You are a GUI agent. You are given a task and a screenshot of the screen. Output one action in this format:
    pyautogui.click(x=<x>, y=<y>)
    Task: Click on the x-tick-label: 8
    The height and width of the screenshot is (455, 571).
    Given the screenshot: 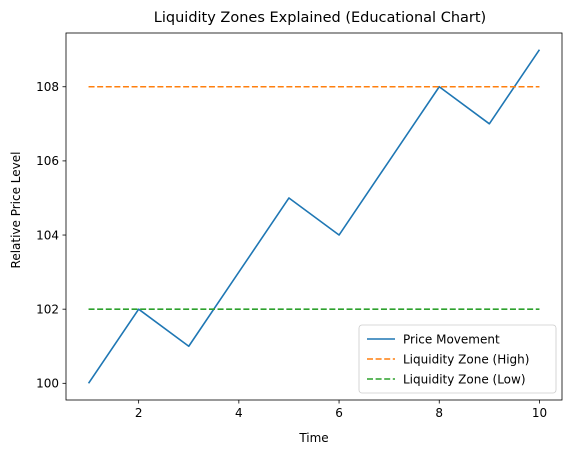 What is the action you would take?
    pyautogui.click(x=439, y=413)
    